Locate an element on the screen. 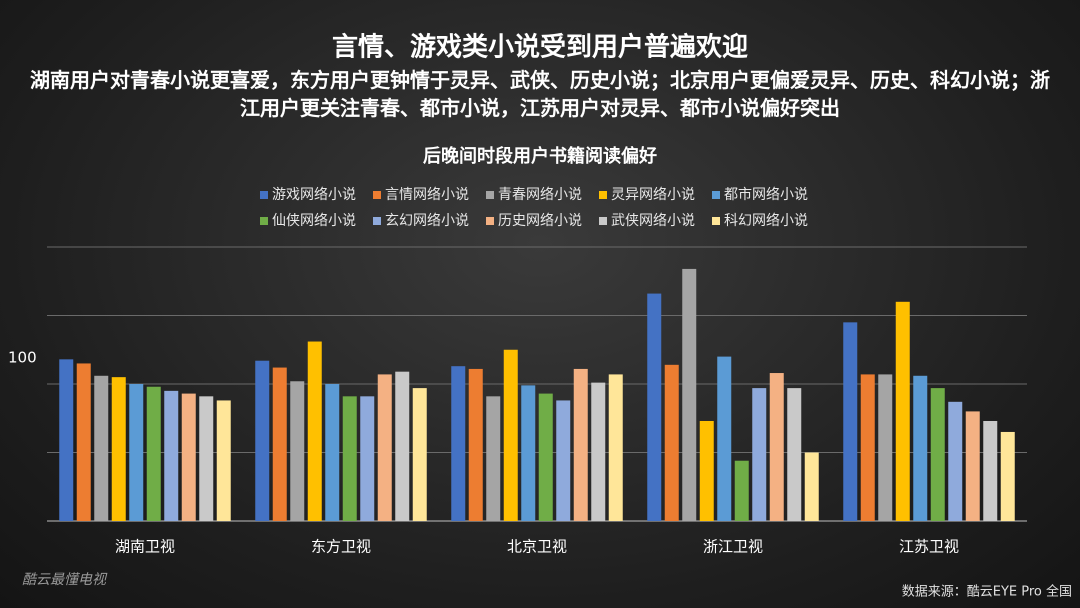  x-tick-label: 湖南卫视 is located at coordinates (145, 547).